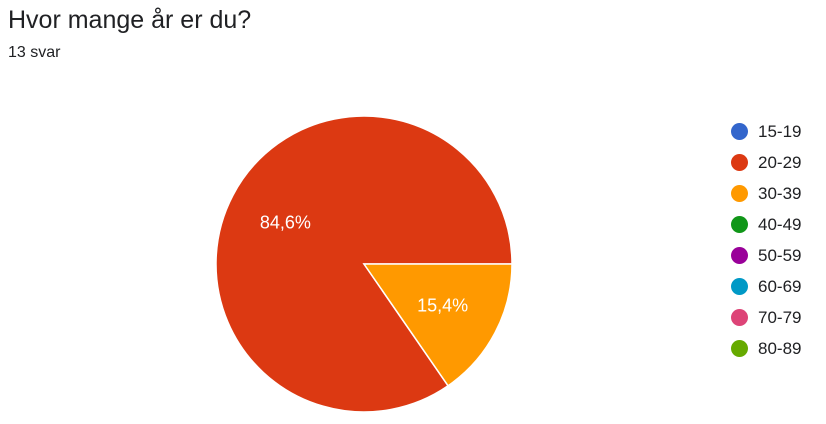 The image size is (826, 424). I want to click on legend-label: 15-19, so click(780, 131).